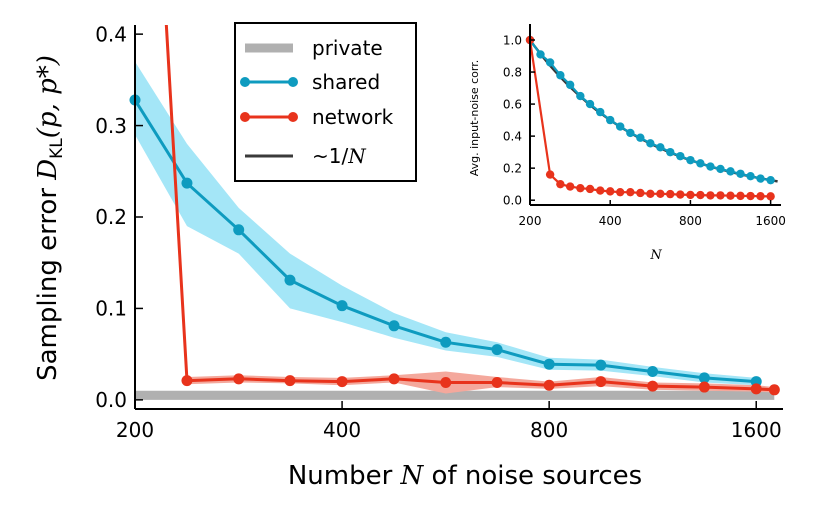 Image resolution: width=830 pixels, height=519 pixels. What do you see at coordinates (245, 117) in the screenshot?
I see `legend-network-marker-left` at bounding box center [245, 117].